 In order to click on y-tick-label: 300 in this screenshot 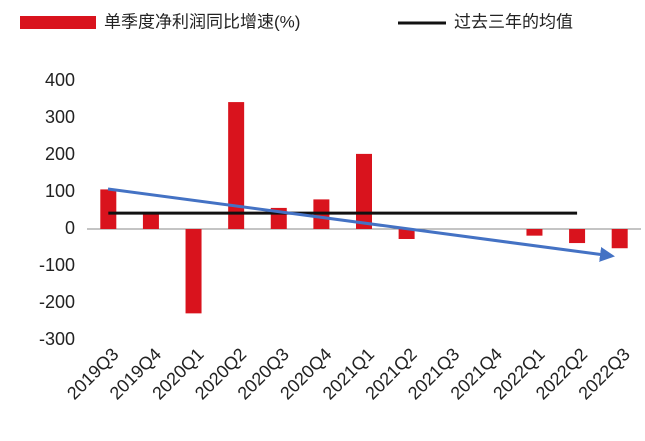, I will do `click(60, 117)`.